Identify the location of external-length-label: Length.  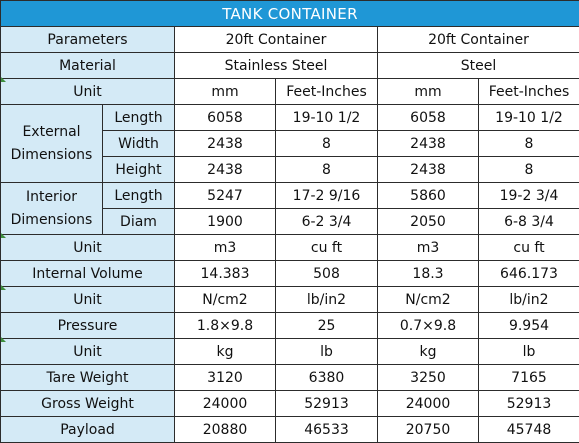
(138, 117).